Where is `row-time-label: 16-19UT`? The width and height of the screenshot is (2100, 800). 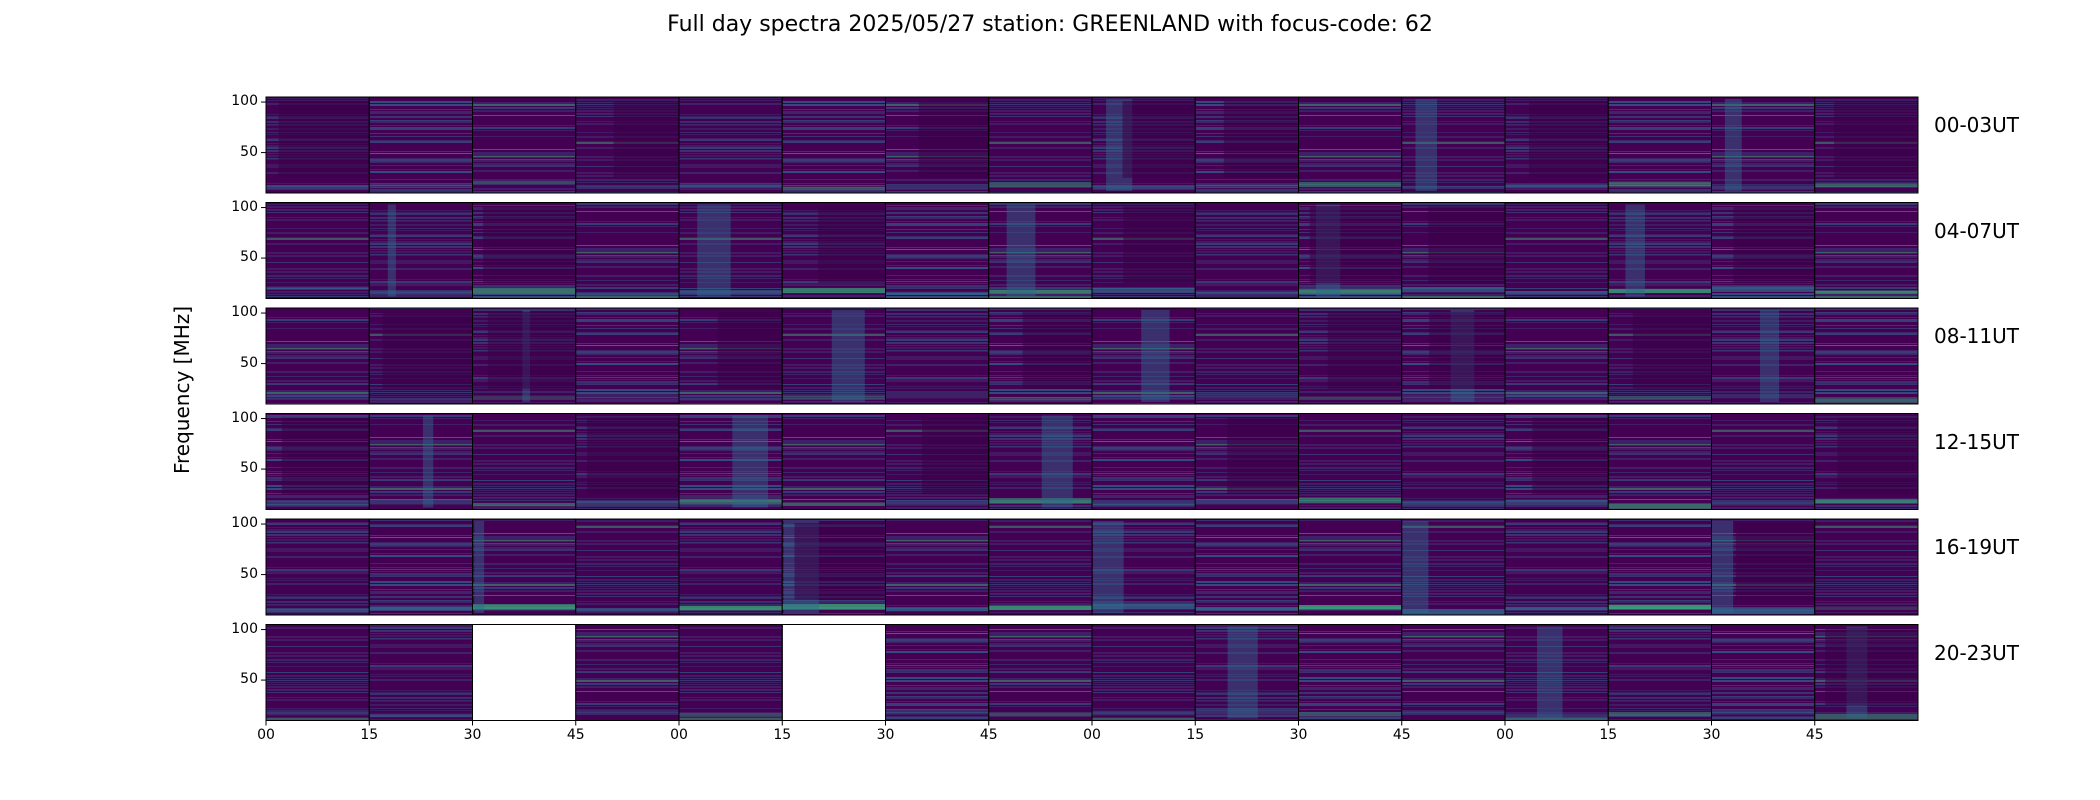
row-time-label: 16-19UT is located at coordinates (1976, 547).